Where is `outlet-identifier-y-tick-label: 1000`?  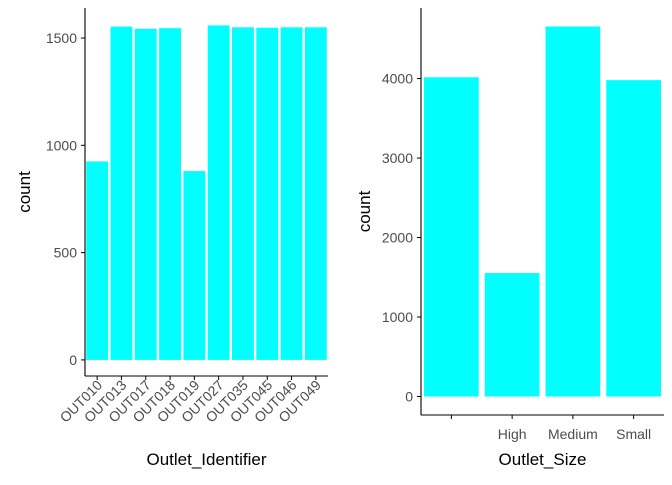 outlet-identifier-y-tick-label: 1000 is located at coordinates (61, 145).